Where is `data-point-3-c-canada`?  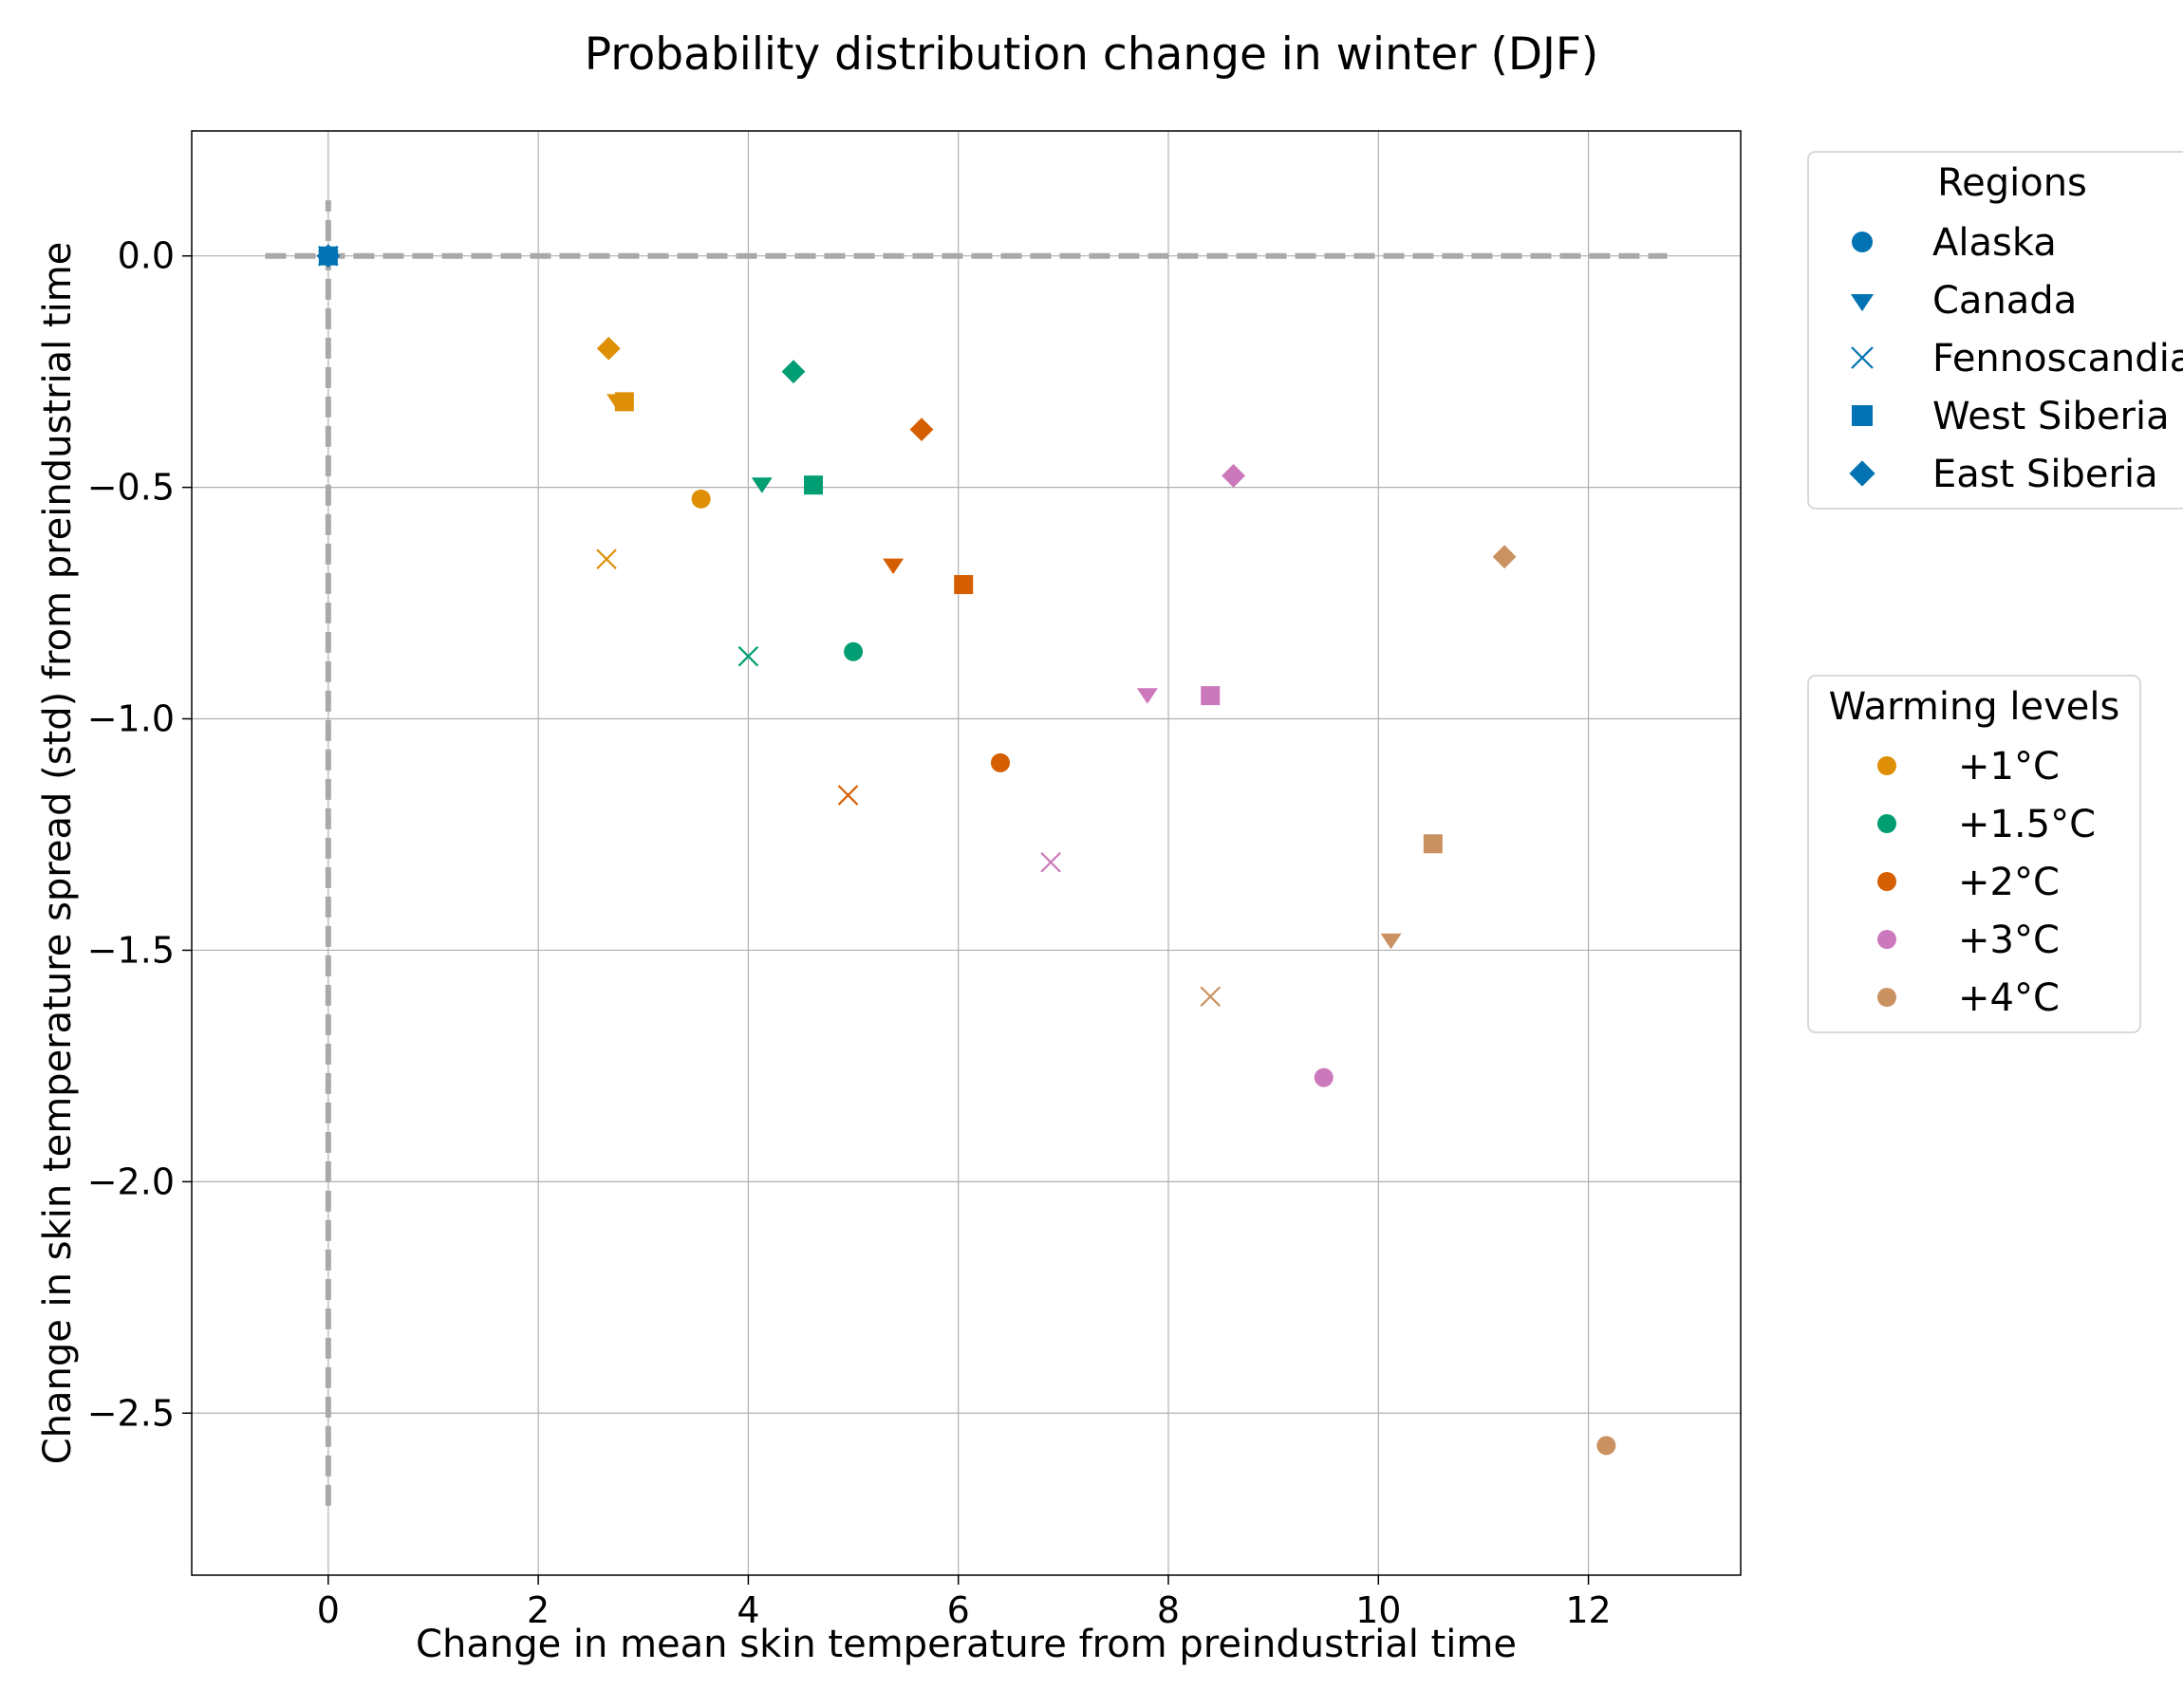
data-point-3-c-canada is located at coordinates (1147, 696).